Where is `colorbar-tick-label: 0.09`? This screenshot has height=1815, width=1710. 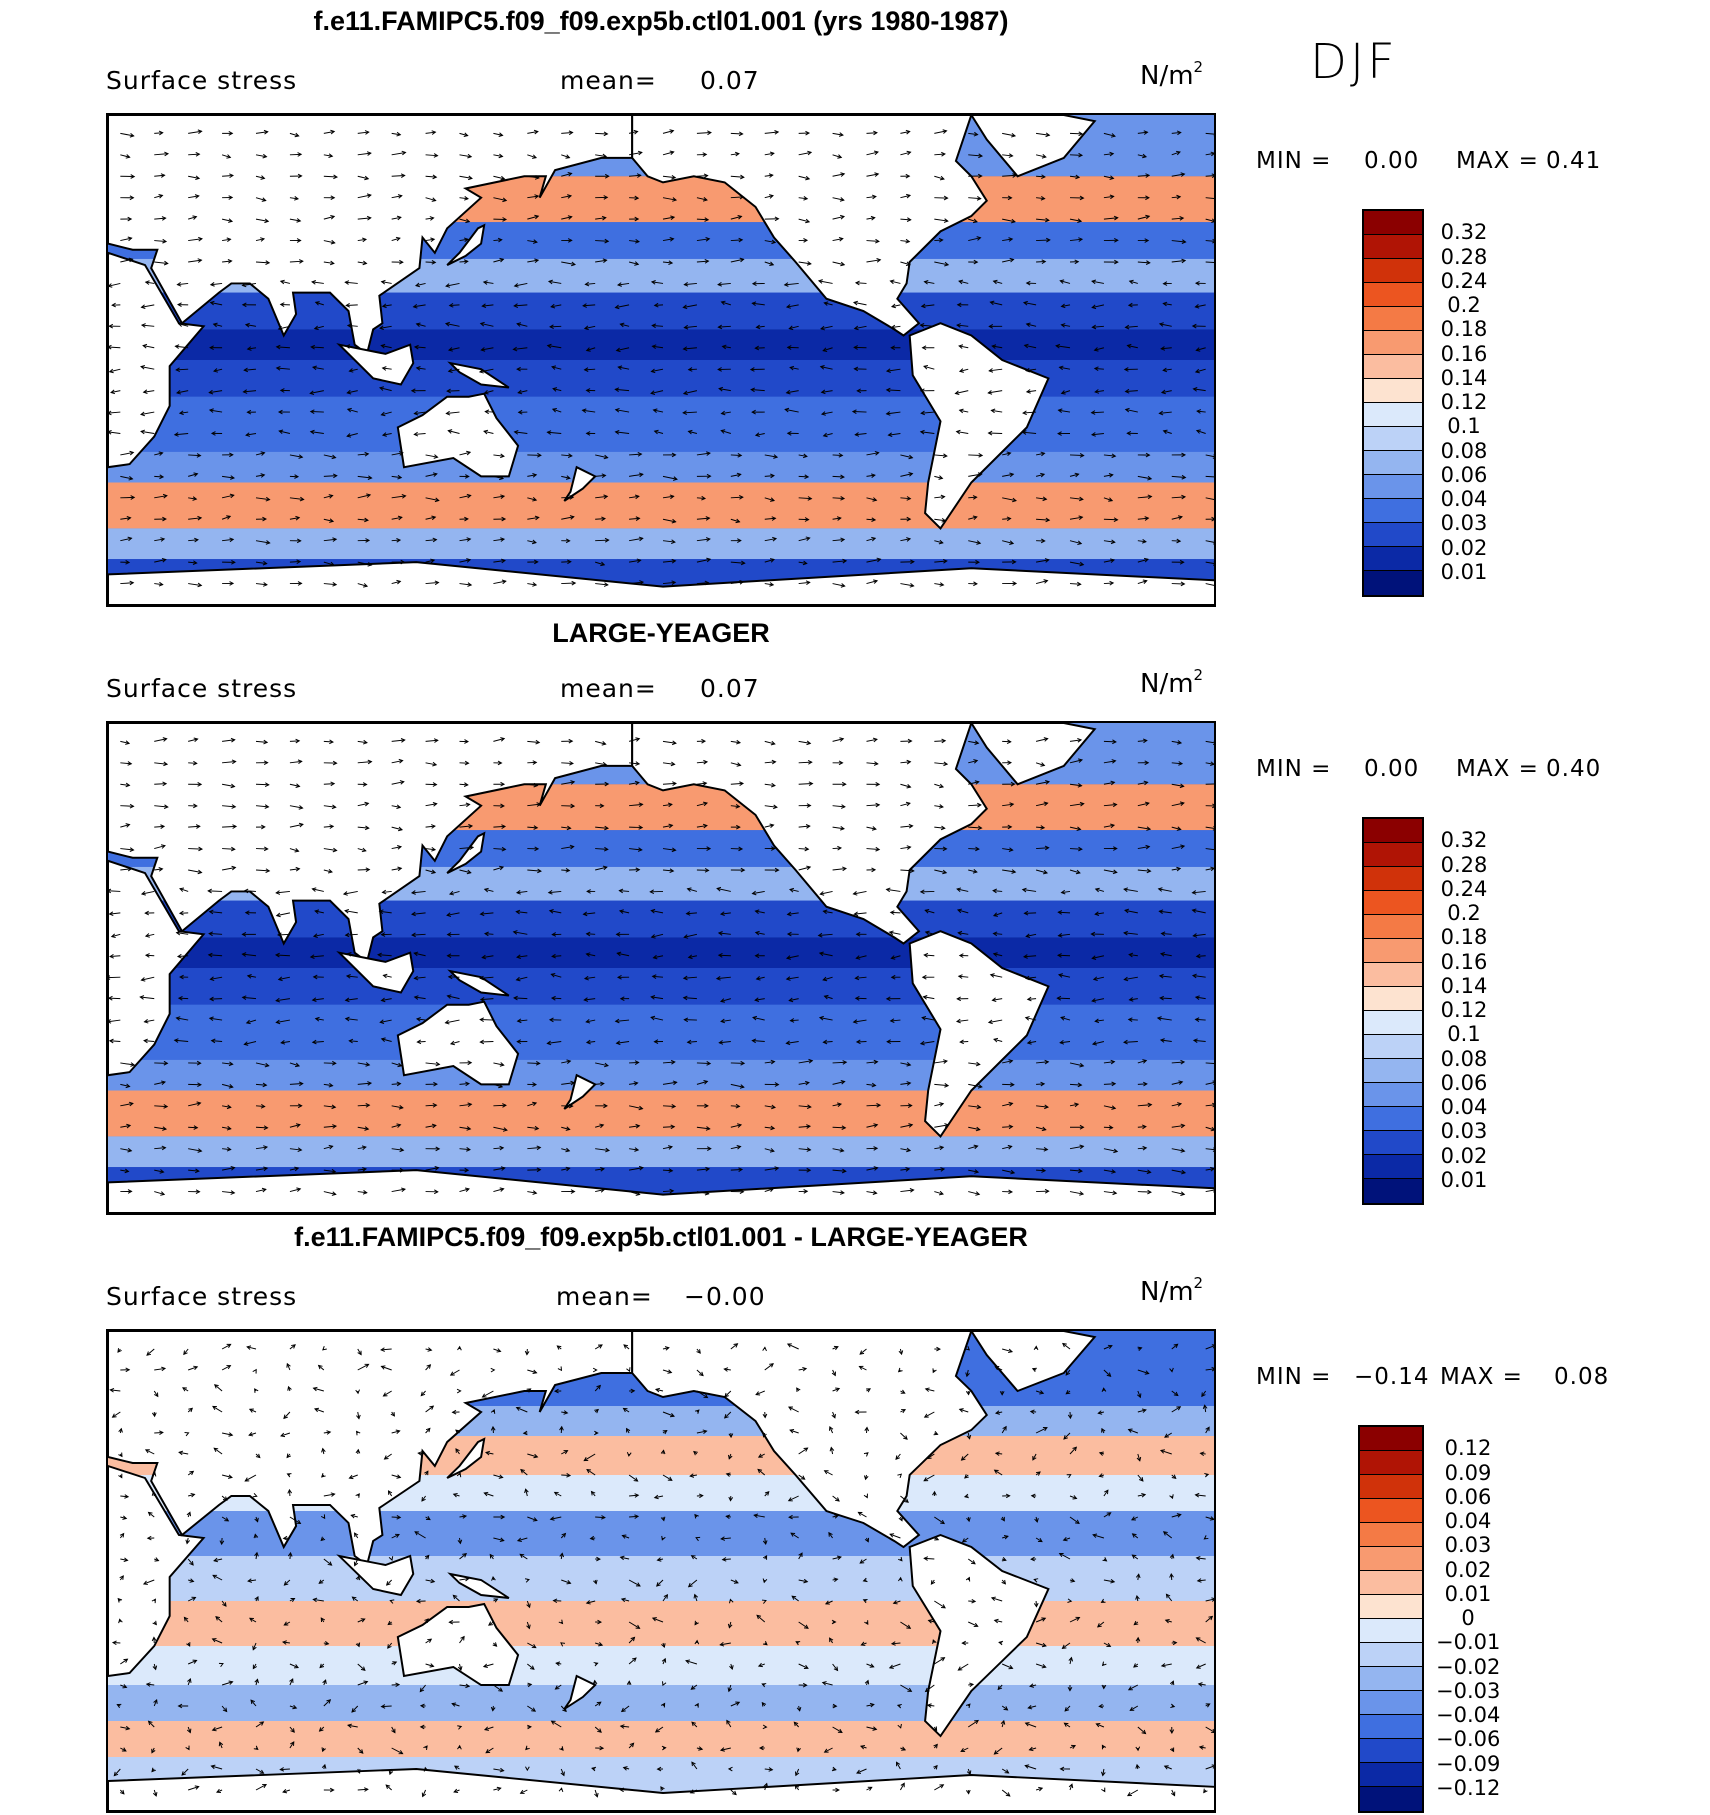 colorbar-tick-label: 0.09 is located at coordinates (1468, 1472).